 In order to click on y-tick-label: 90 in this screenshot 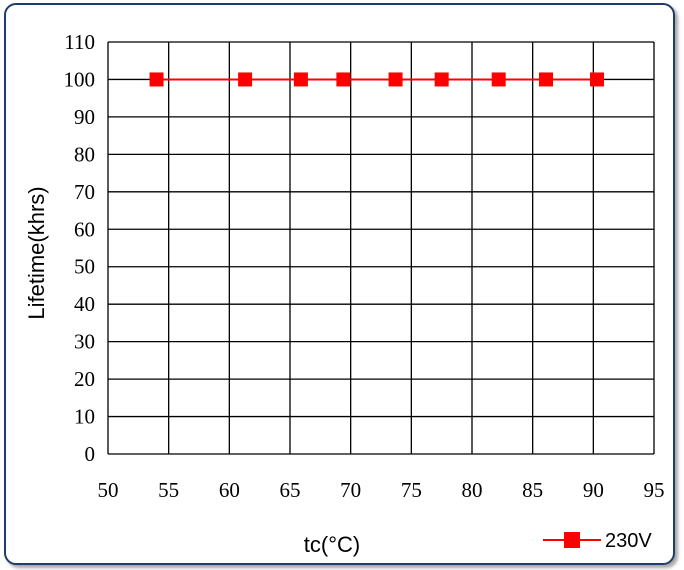, I will do `click(84, 117)`.